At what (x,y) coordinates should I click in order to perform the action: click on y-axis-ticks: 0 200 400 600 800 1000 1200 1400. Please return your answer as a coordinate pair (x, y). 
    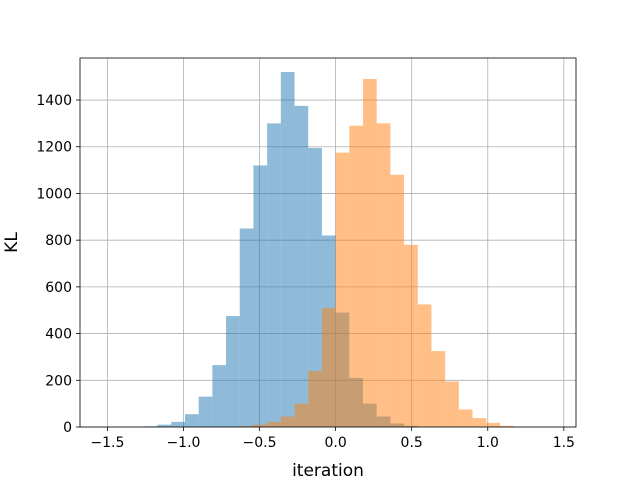
    Looking at the image, I should click on (58, 264).